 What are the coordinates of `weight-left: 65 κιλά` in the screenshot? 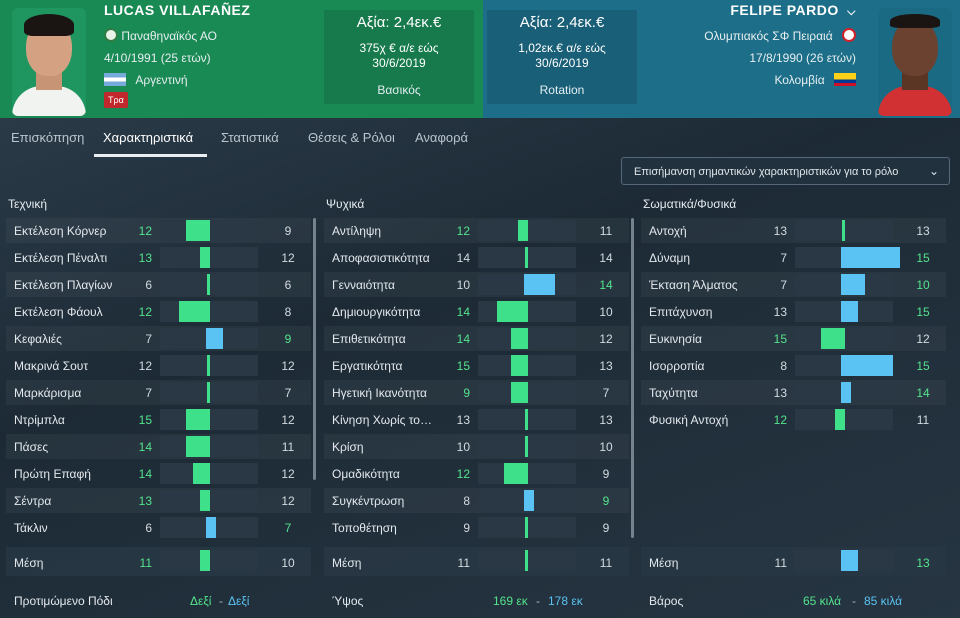 It's located at (822, 601).